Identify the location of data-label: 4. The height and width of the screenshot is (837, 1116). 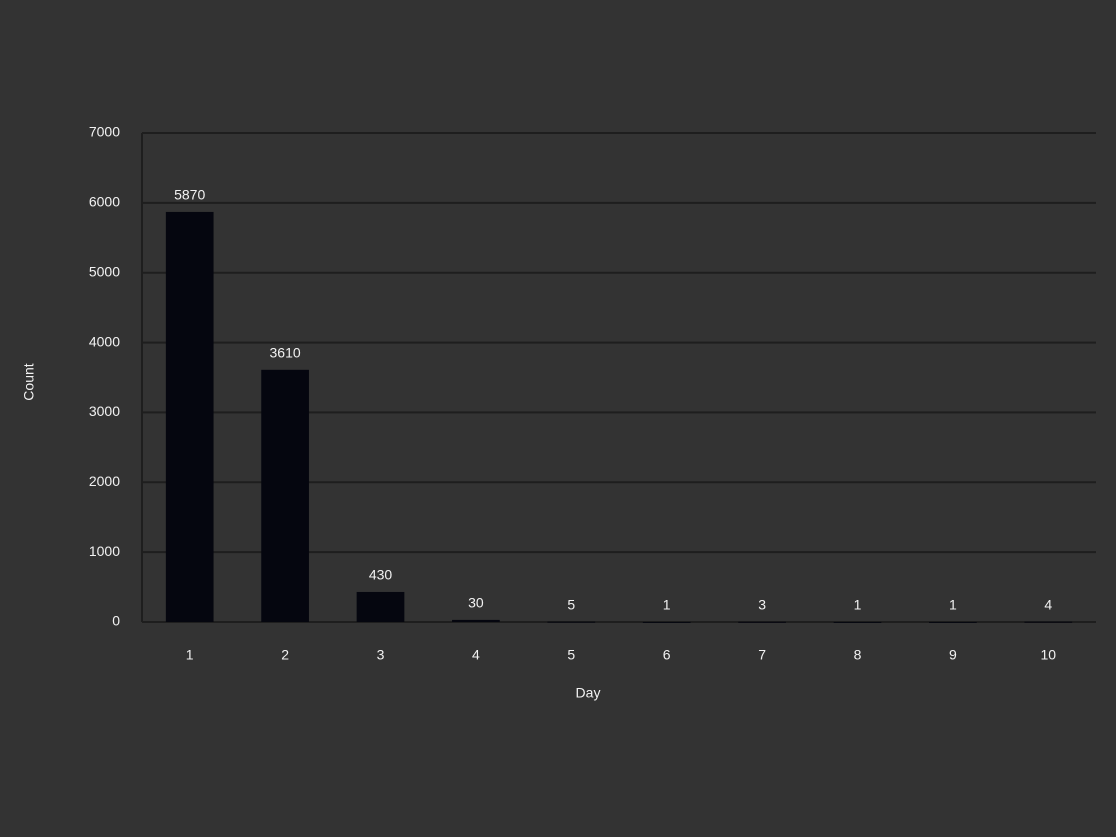
(1048, 604).